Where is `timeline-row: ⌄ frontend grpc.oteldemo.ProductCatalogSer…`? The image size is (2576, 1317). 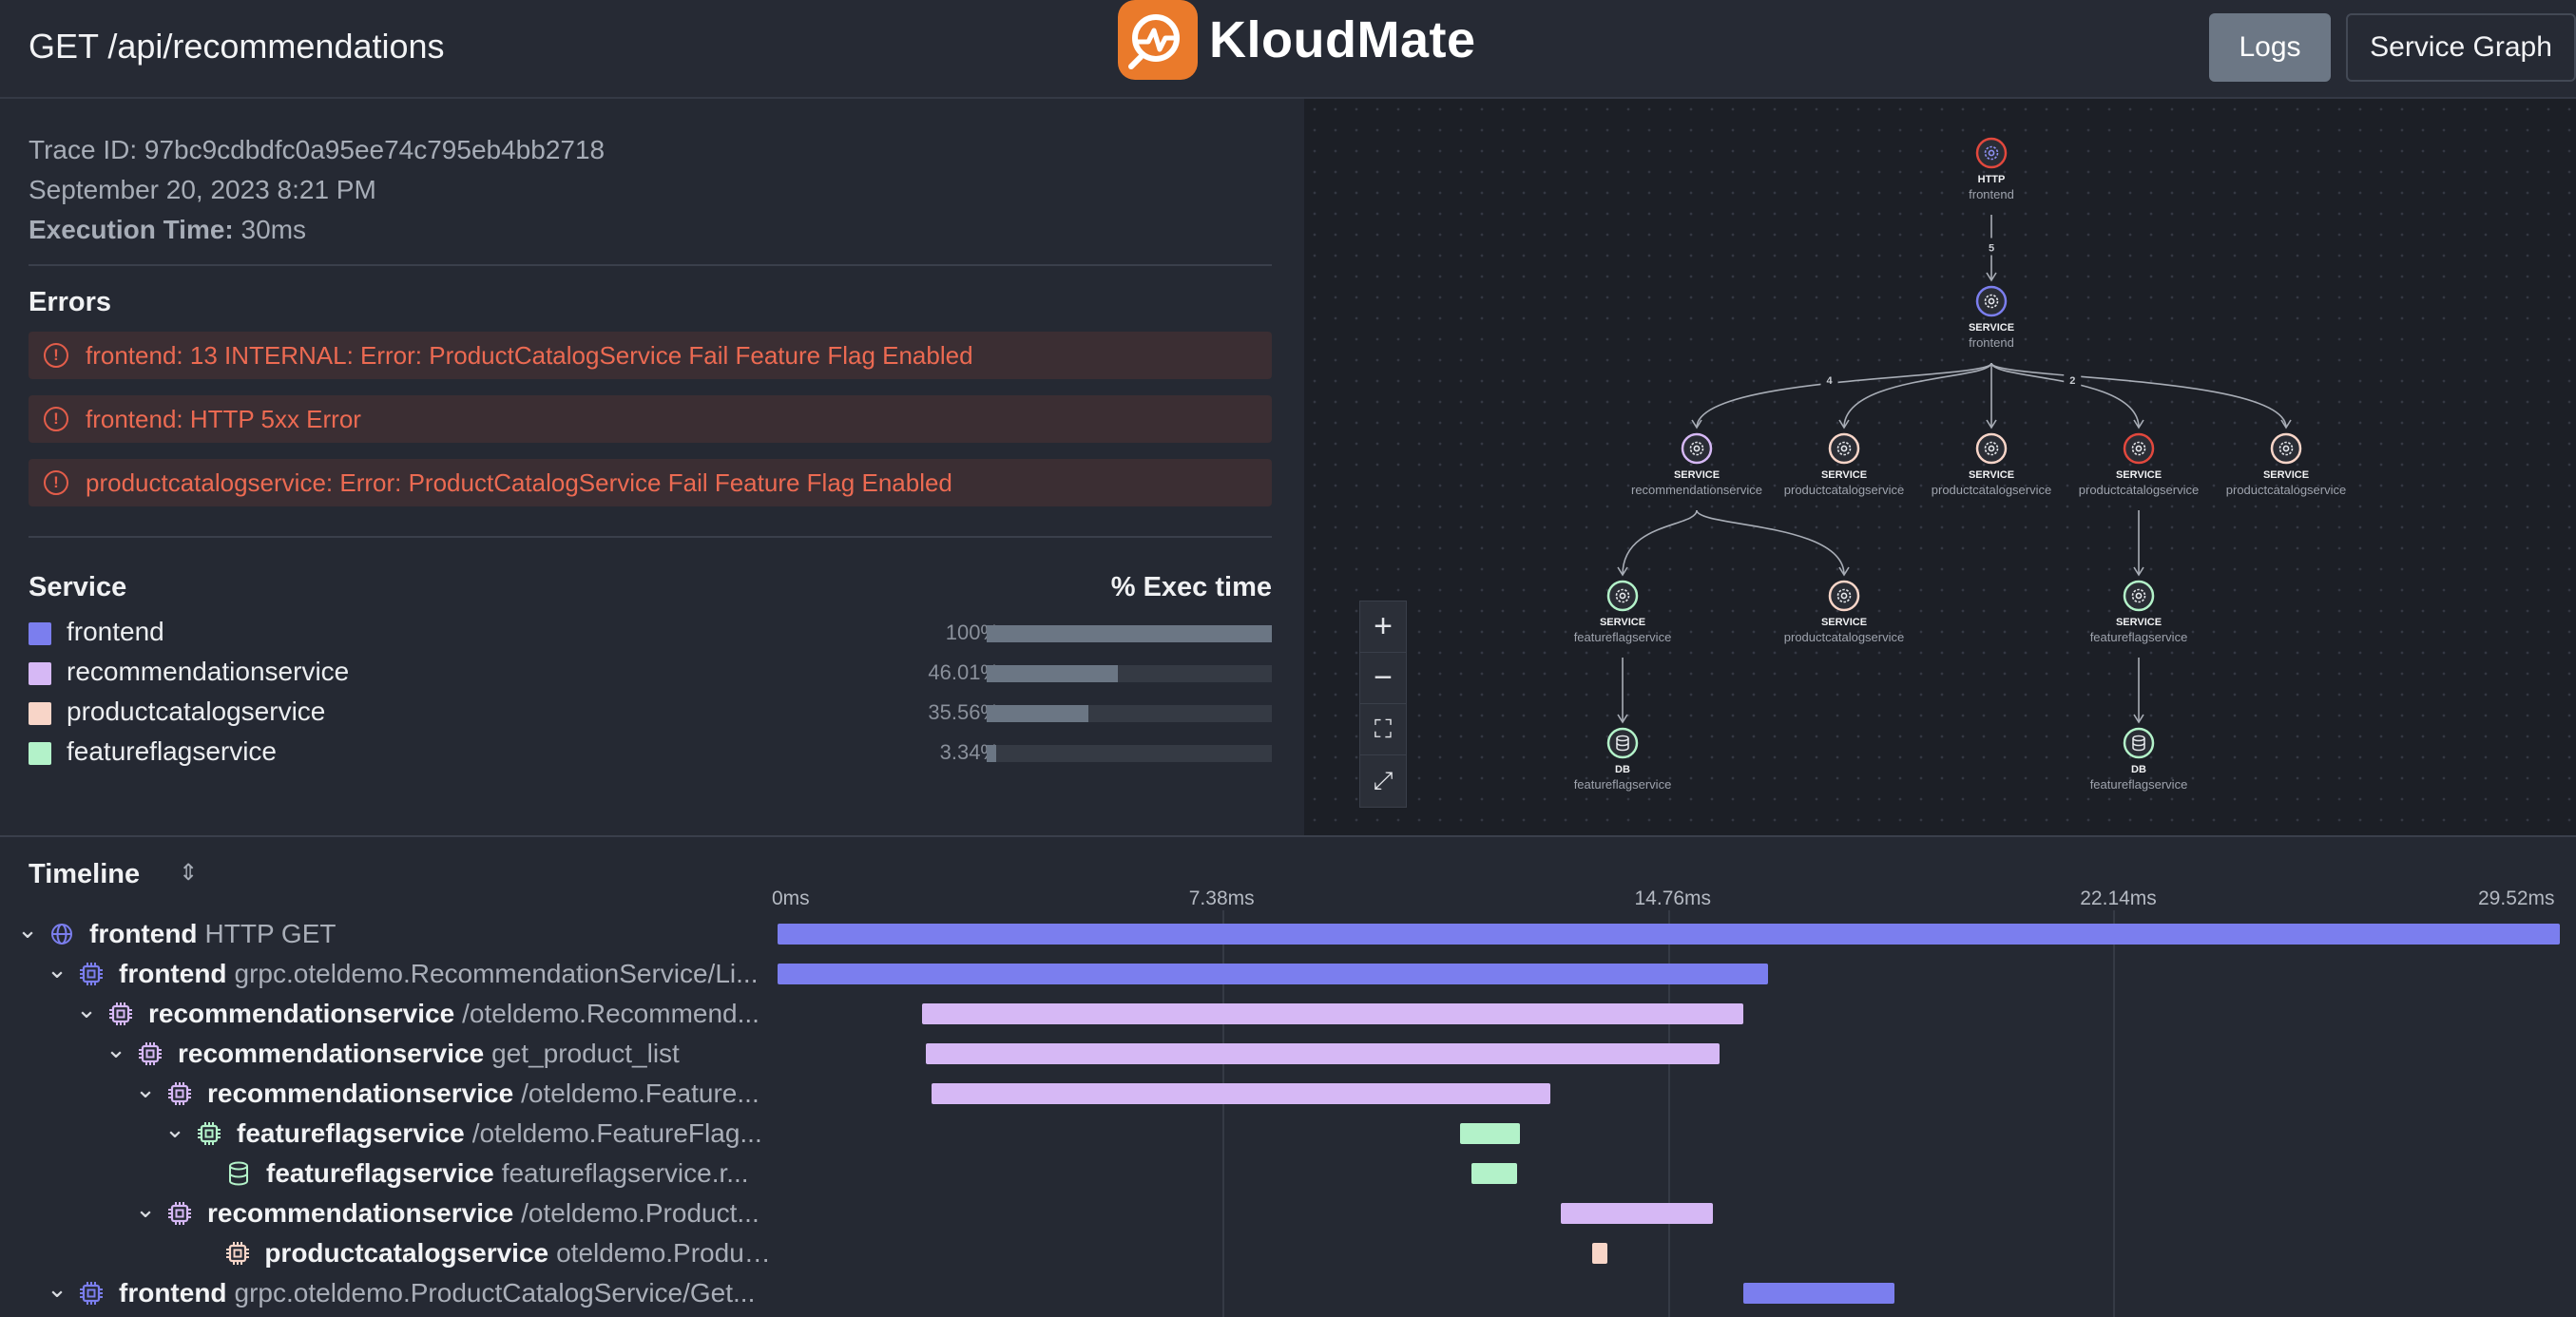 timeline-row: ⌄ frontend grpc.oteldemo.ProductCatalogSer… is located at coordinates (389, 1293).